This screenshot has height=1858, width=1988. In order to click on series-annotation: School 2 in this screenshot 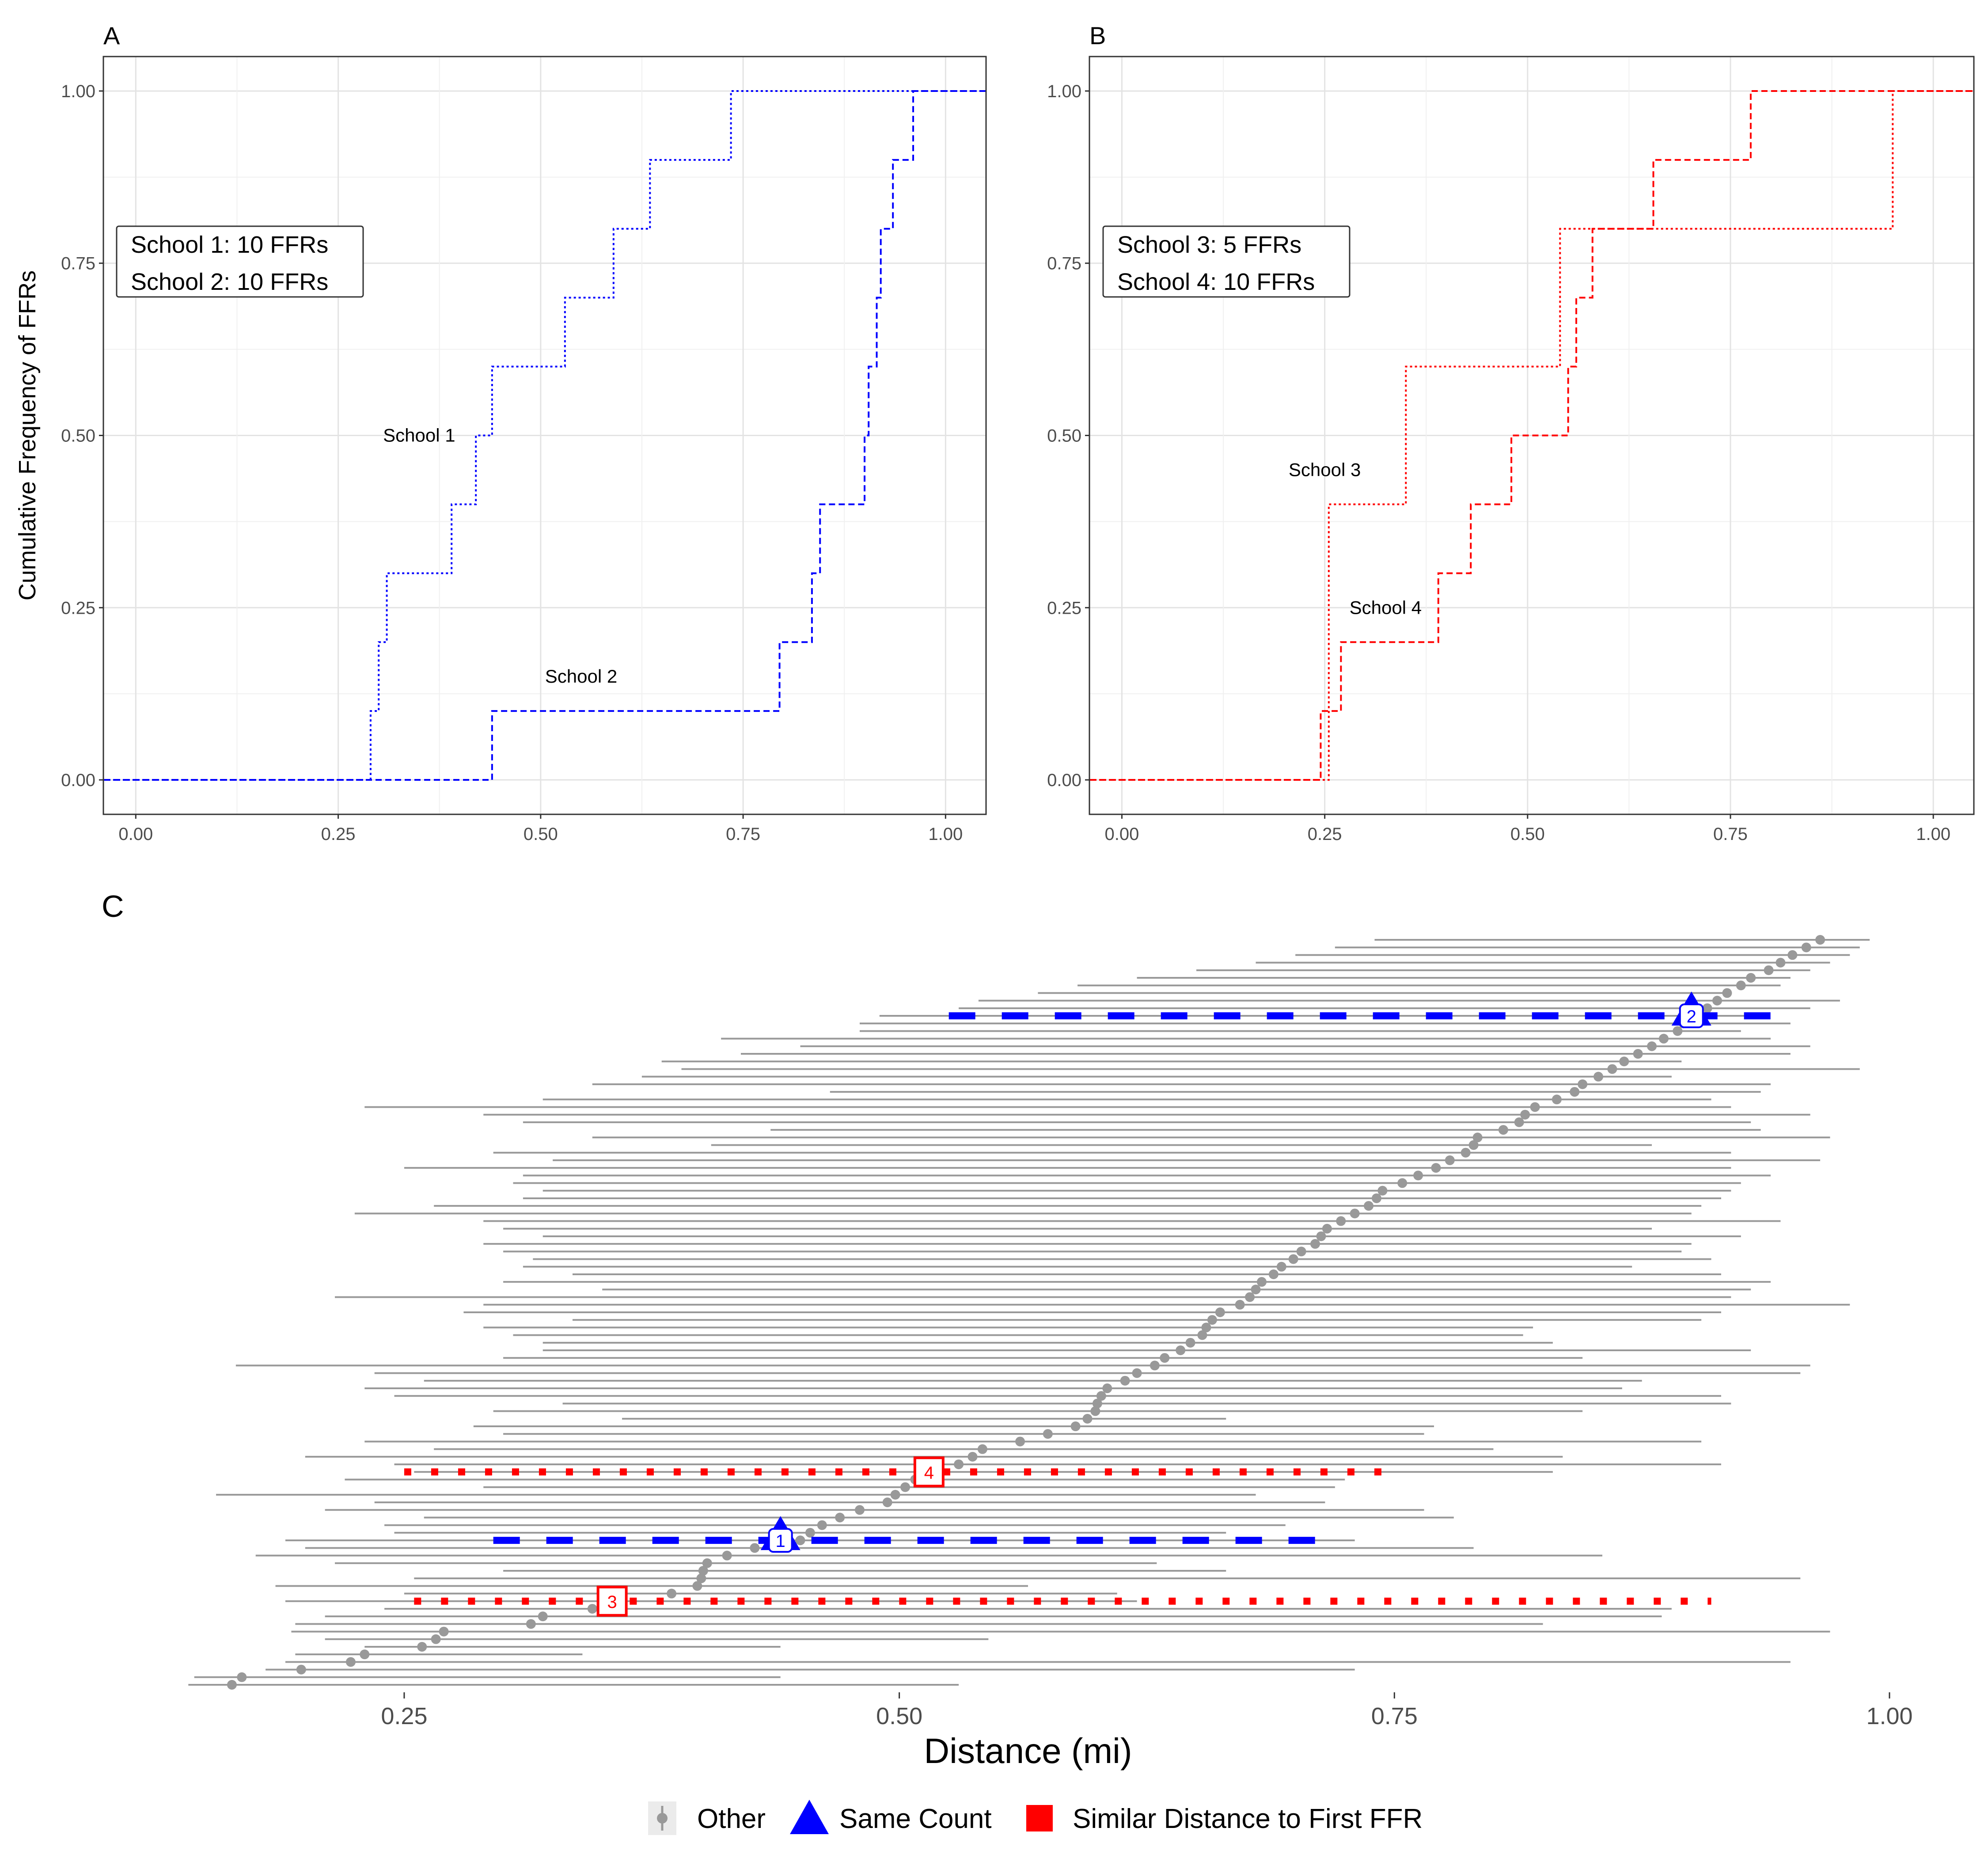, I will do `click(581, 676)`.